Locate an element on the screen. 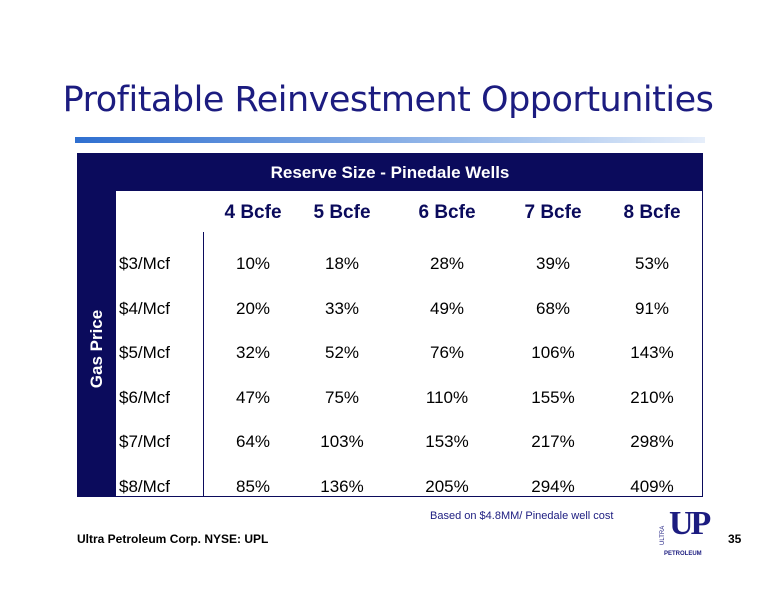  column-header: 5 Bcfe is located at coordinates (342, 212).